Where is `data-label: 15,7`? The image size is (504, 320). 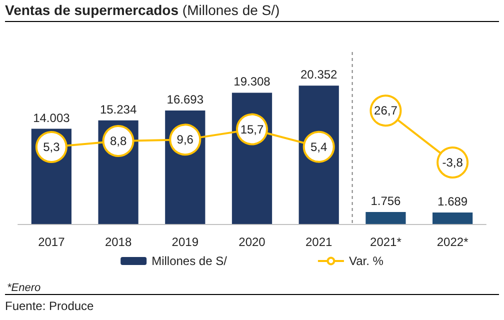
data-label: 15,7 is located at coordinates (252, 129).